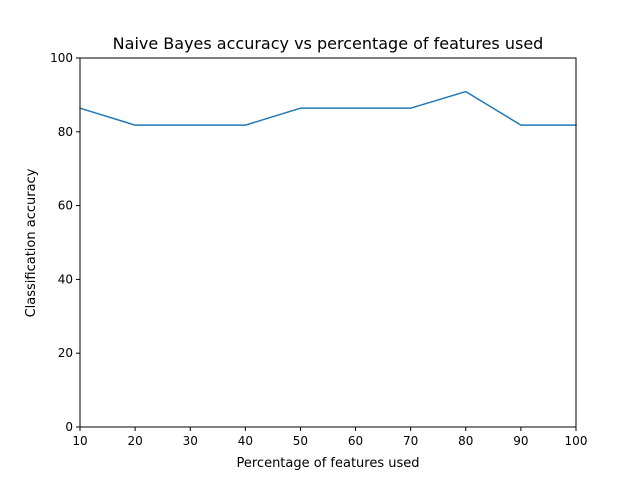 This screenshot has height=480, width=640. What do you see at coordinates (327, 463) in the screenshot?
I see `x-axis-label: Percentage of features used` at bounding box center [327, 463].